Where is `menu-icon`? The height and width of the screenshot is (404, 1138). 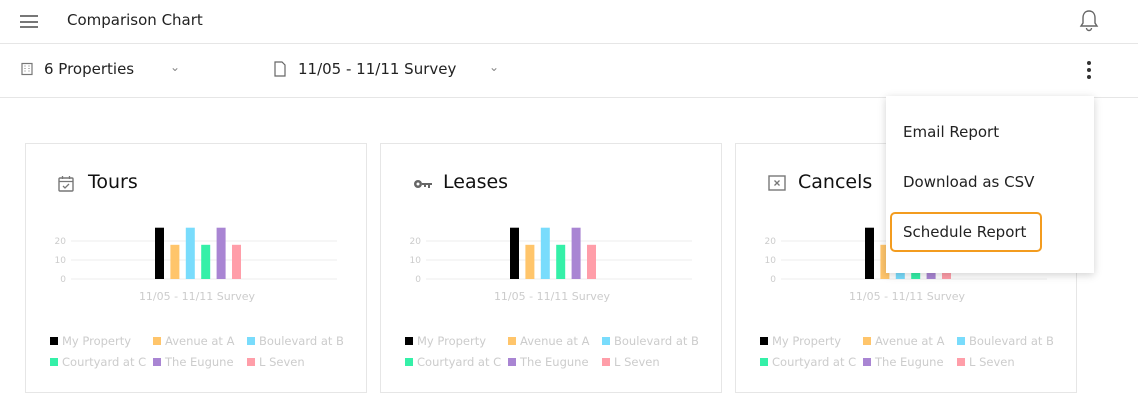 menu-icon is located at coordinates (29, 21).